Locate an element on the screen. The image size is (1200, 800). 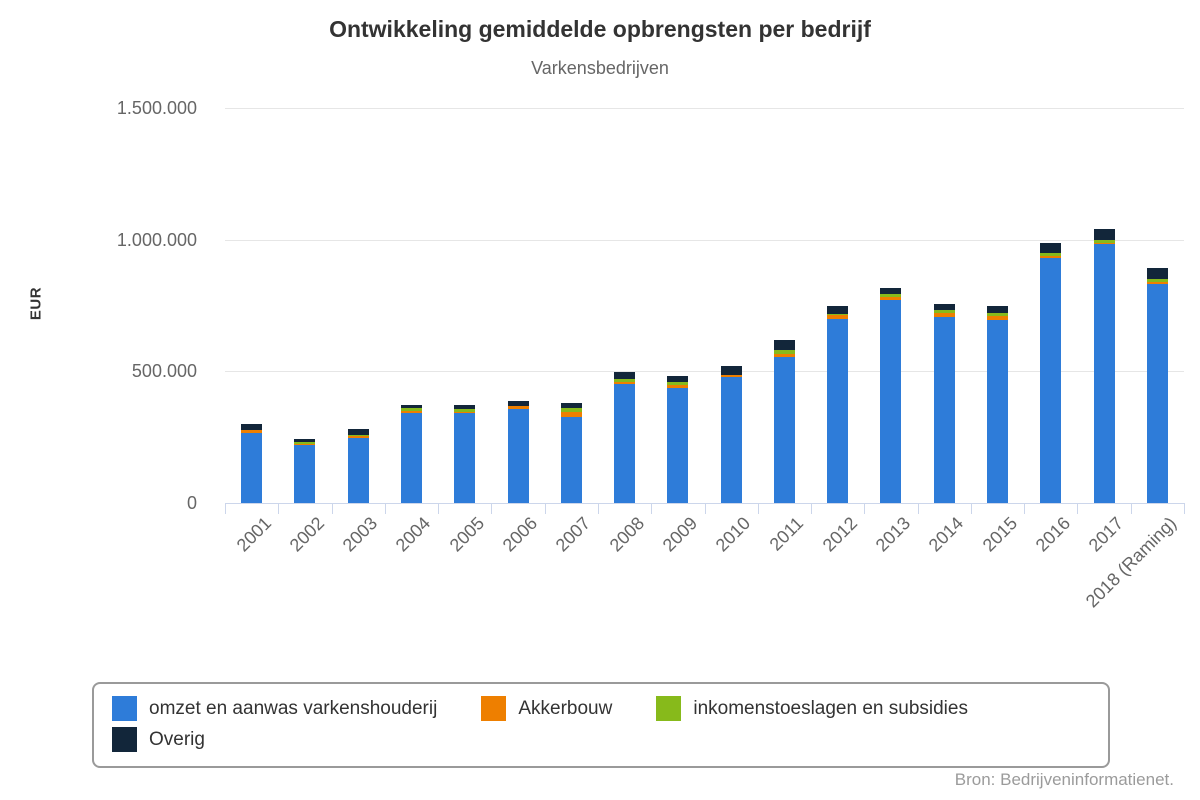
bar-2002 is located at coordinates (305, 470).